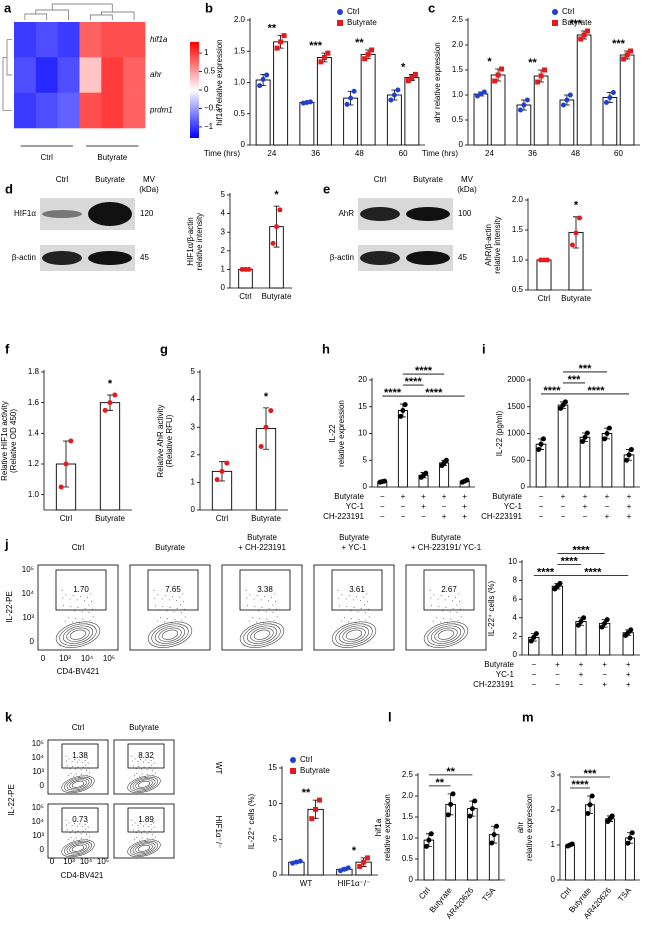 Image resolution: width=650 pixels, height=934 pixels. Describe the element at coordinates (4, 441) in the screenshot. I see `y-axis-label: Relative HIF1α activity` at that location.